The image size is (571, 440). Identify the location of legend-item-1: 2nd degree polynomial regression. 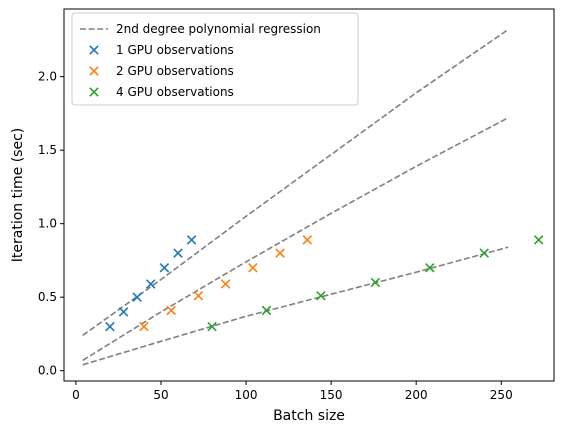
(200, 29).